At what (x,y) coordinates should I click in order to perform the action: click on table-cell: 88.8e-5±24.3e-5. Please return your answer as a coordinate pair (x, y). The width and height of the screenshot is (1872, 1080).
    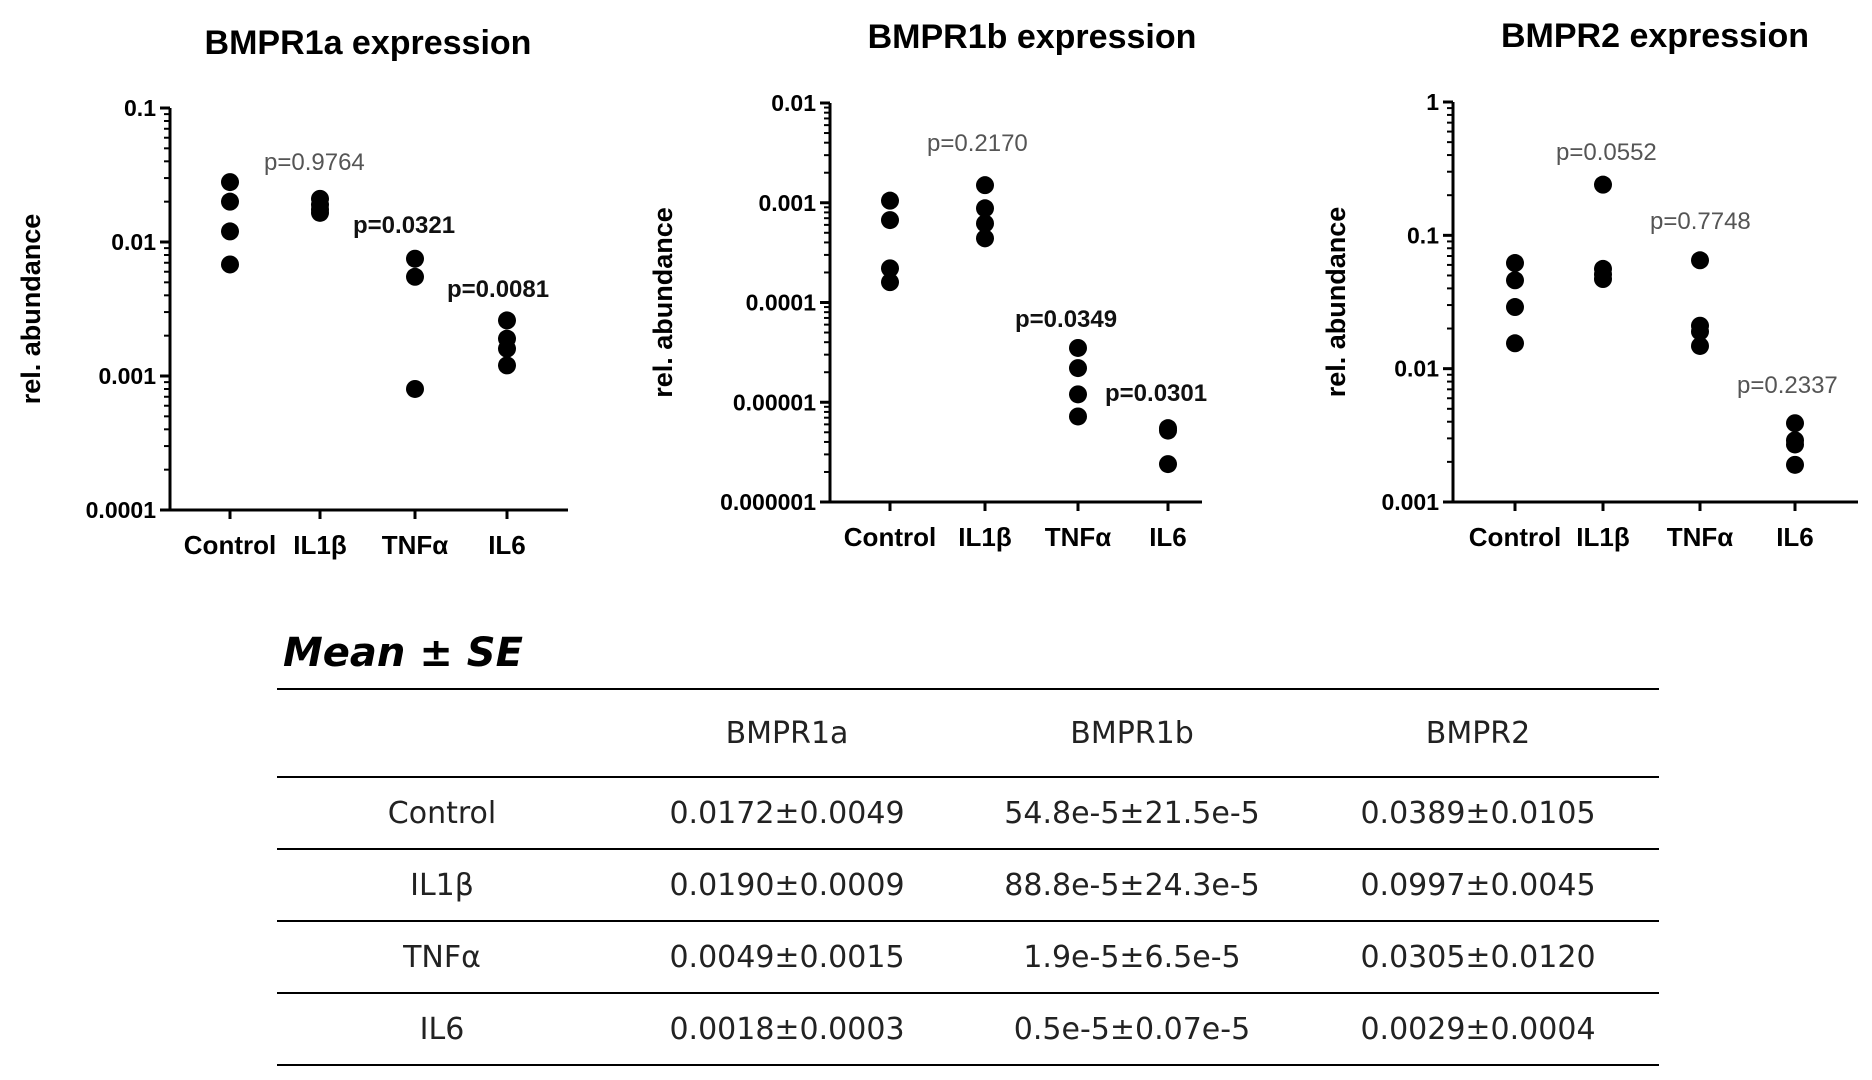
    Looking at the image, I should click on (1132, 885).